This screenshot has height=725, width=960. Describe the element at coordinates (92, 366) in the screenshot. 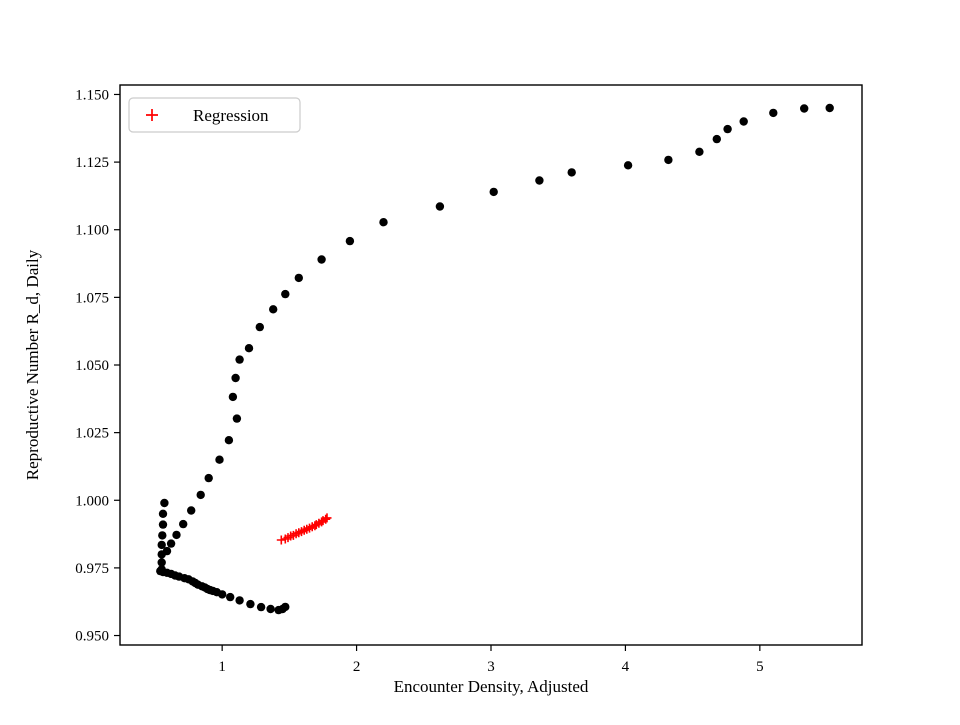

I see `y-tick-label: 1.050` at that location.